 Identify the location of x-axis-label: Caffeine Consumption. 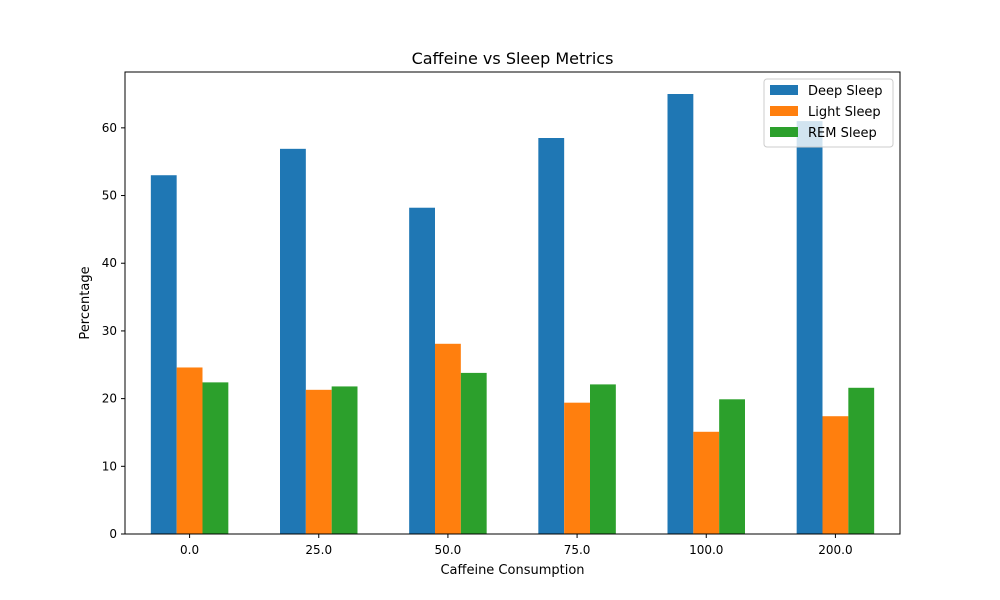
(512, 570).